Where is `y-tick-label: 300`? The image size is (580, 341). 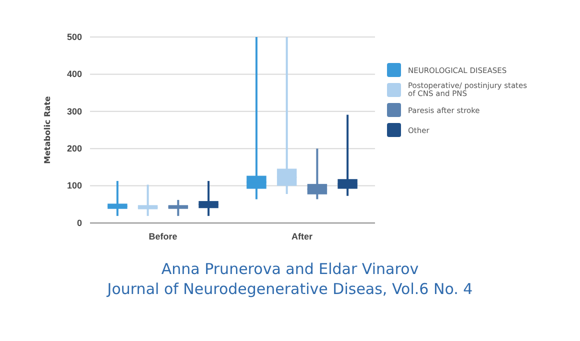
y-tick-label: 300 is located at coordinates (74, 111).